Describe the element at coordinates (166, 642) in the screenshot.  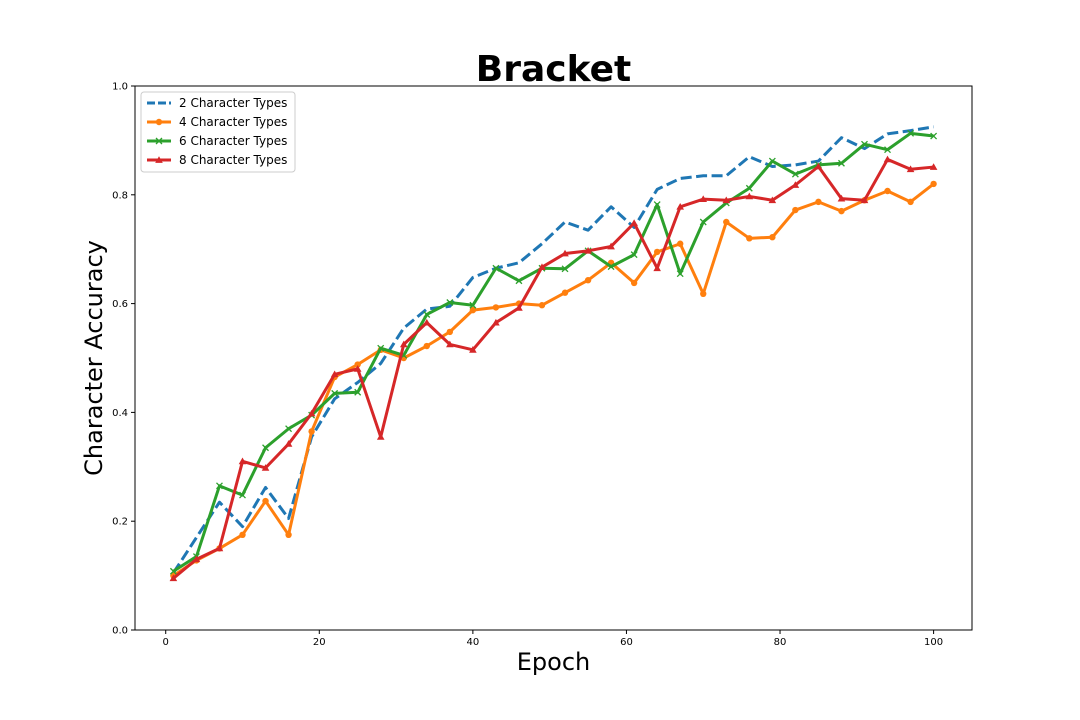
I see `x-tick-label: 0` at that location.